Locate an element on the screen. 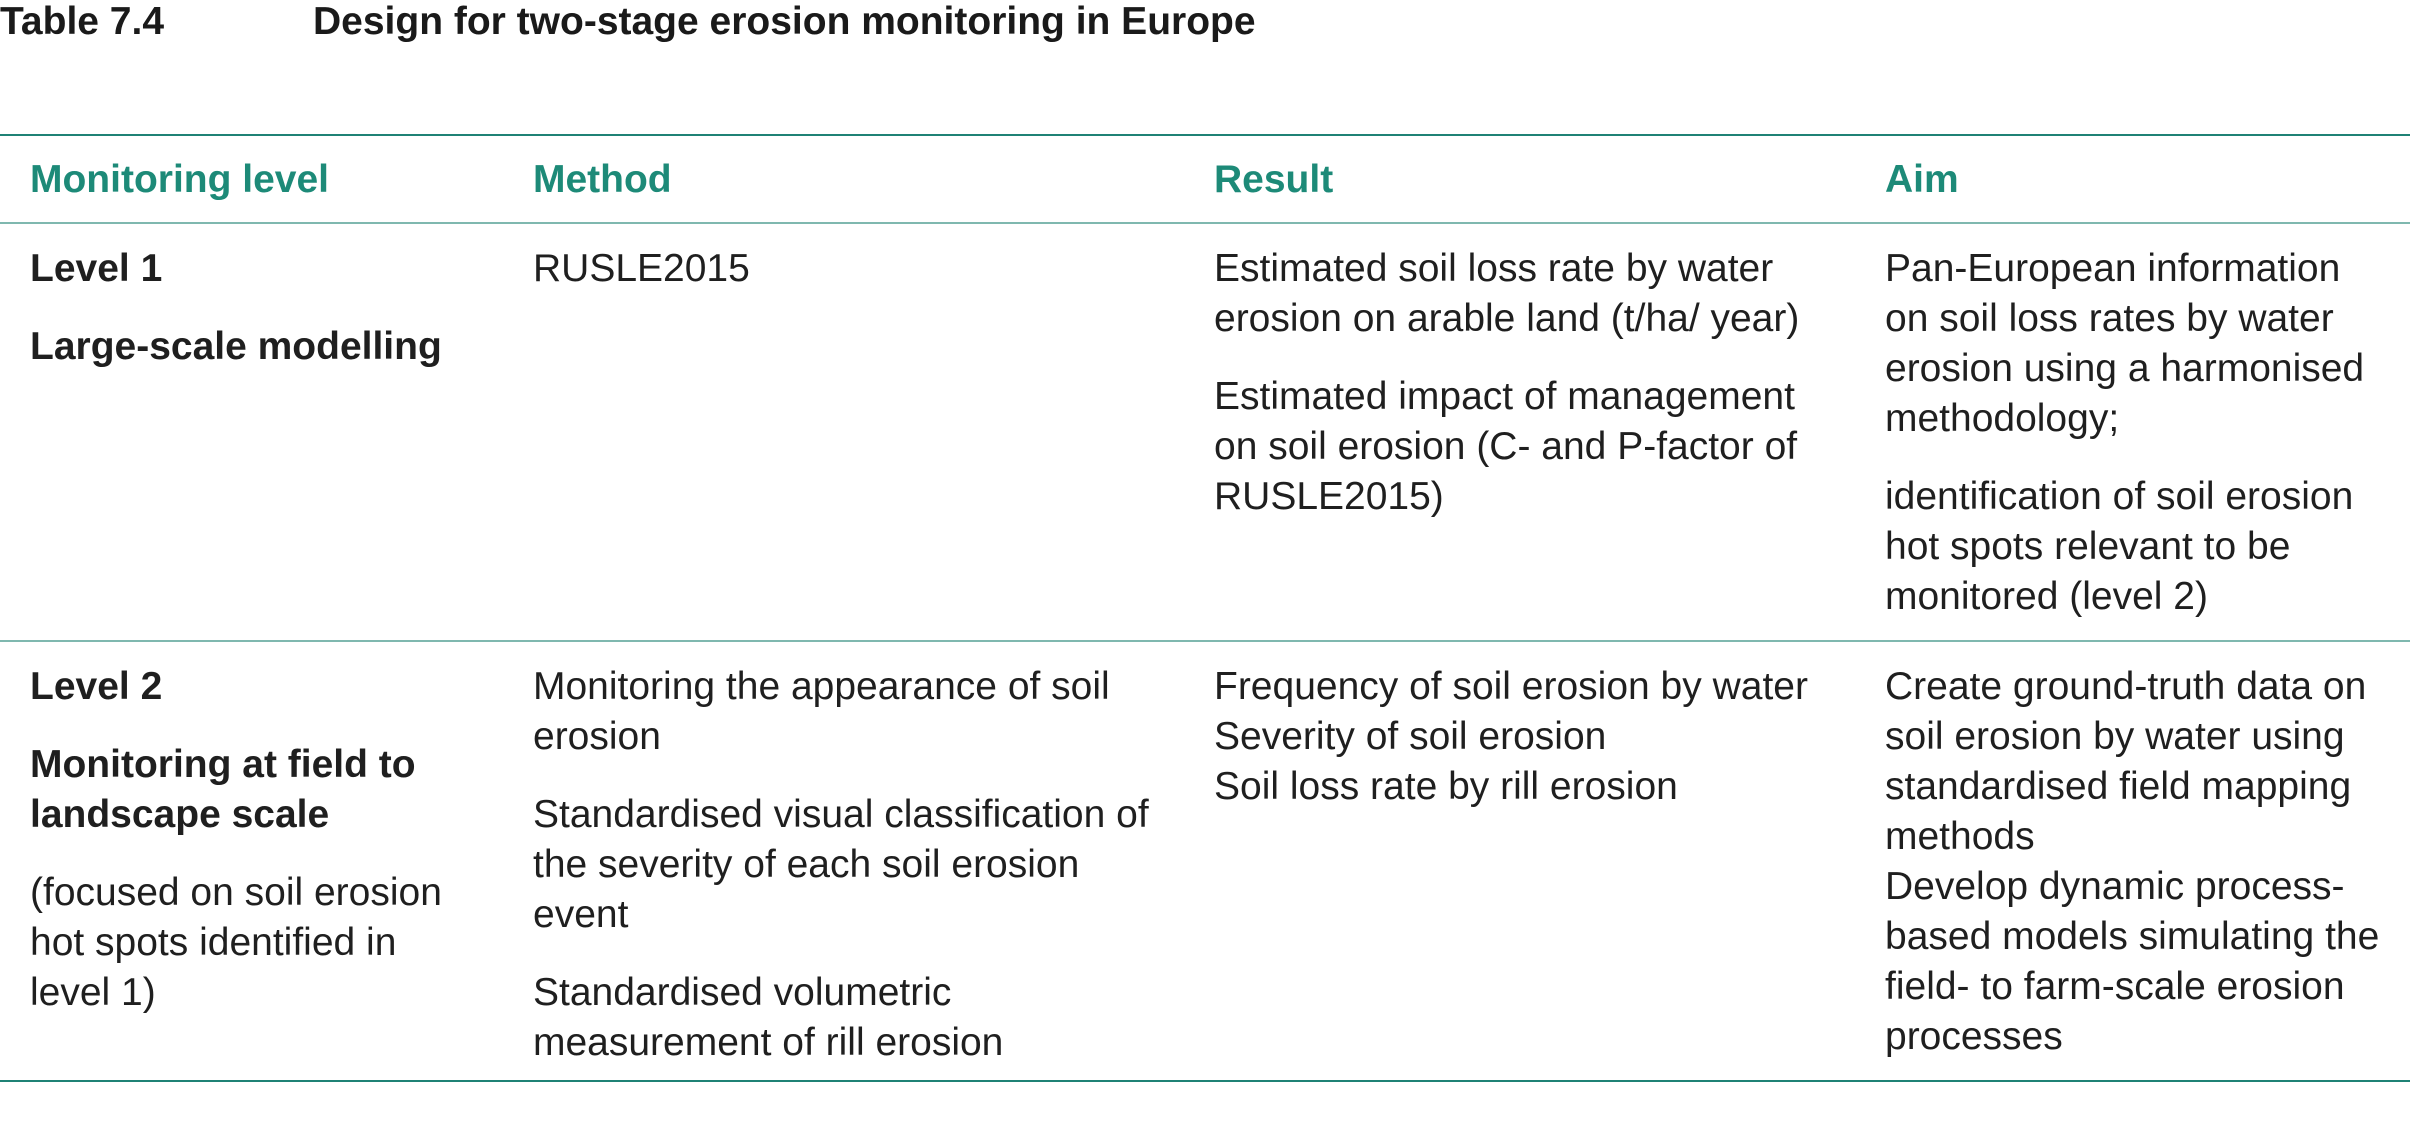 This screenshot has width=2410, height=1126. method-text: RUSLE2015 is located at coordinates (641, 268).